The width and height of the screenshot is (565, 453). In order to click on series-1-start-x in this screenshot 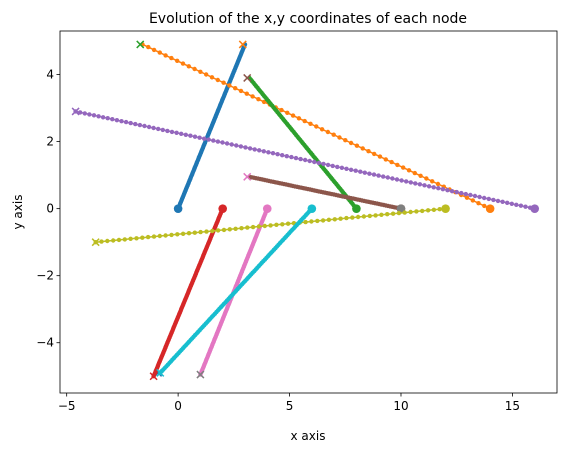, I will do `click(242, 44)`.